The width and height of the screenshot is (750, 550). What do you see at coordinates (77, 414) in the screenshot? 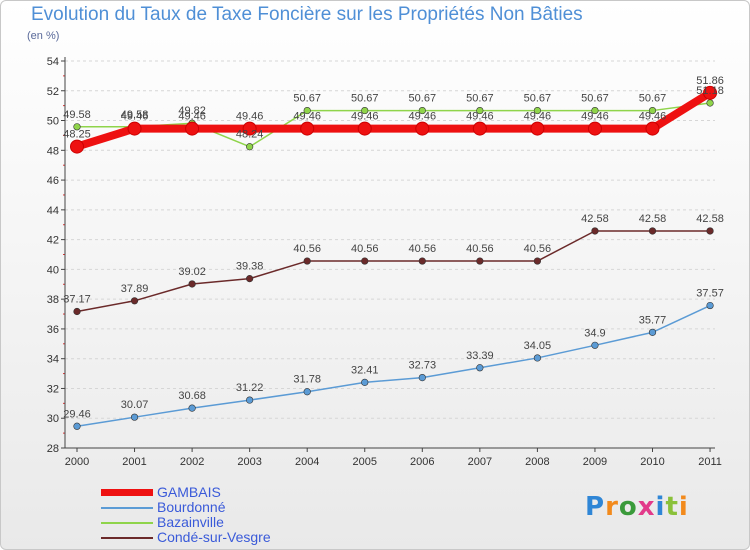
I see `data-label-bourdonne: 29.46` at bounding box center [77, 414].